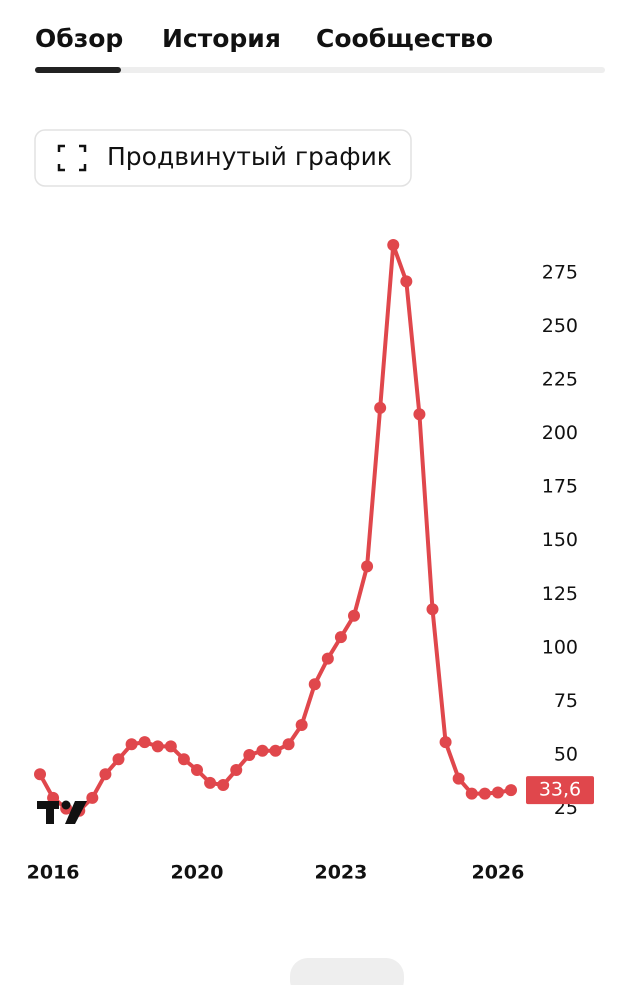  I want to click on y-tick-label: 75, so click(566, 701).